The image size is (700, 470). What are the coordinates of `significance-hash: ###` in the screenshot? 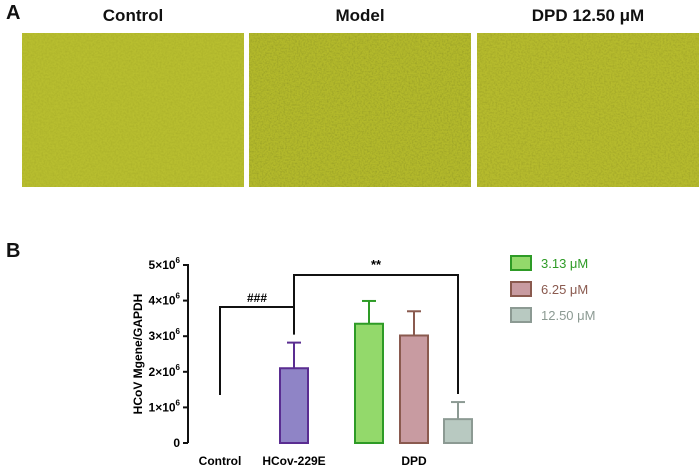 It's located at (257, 298).